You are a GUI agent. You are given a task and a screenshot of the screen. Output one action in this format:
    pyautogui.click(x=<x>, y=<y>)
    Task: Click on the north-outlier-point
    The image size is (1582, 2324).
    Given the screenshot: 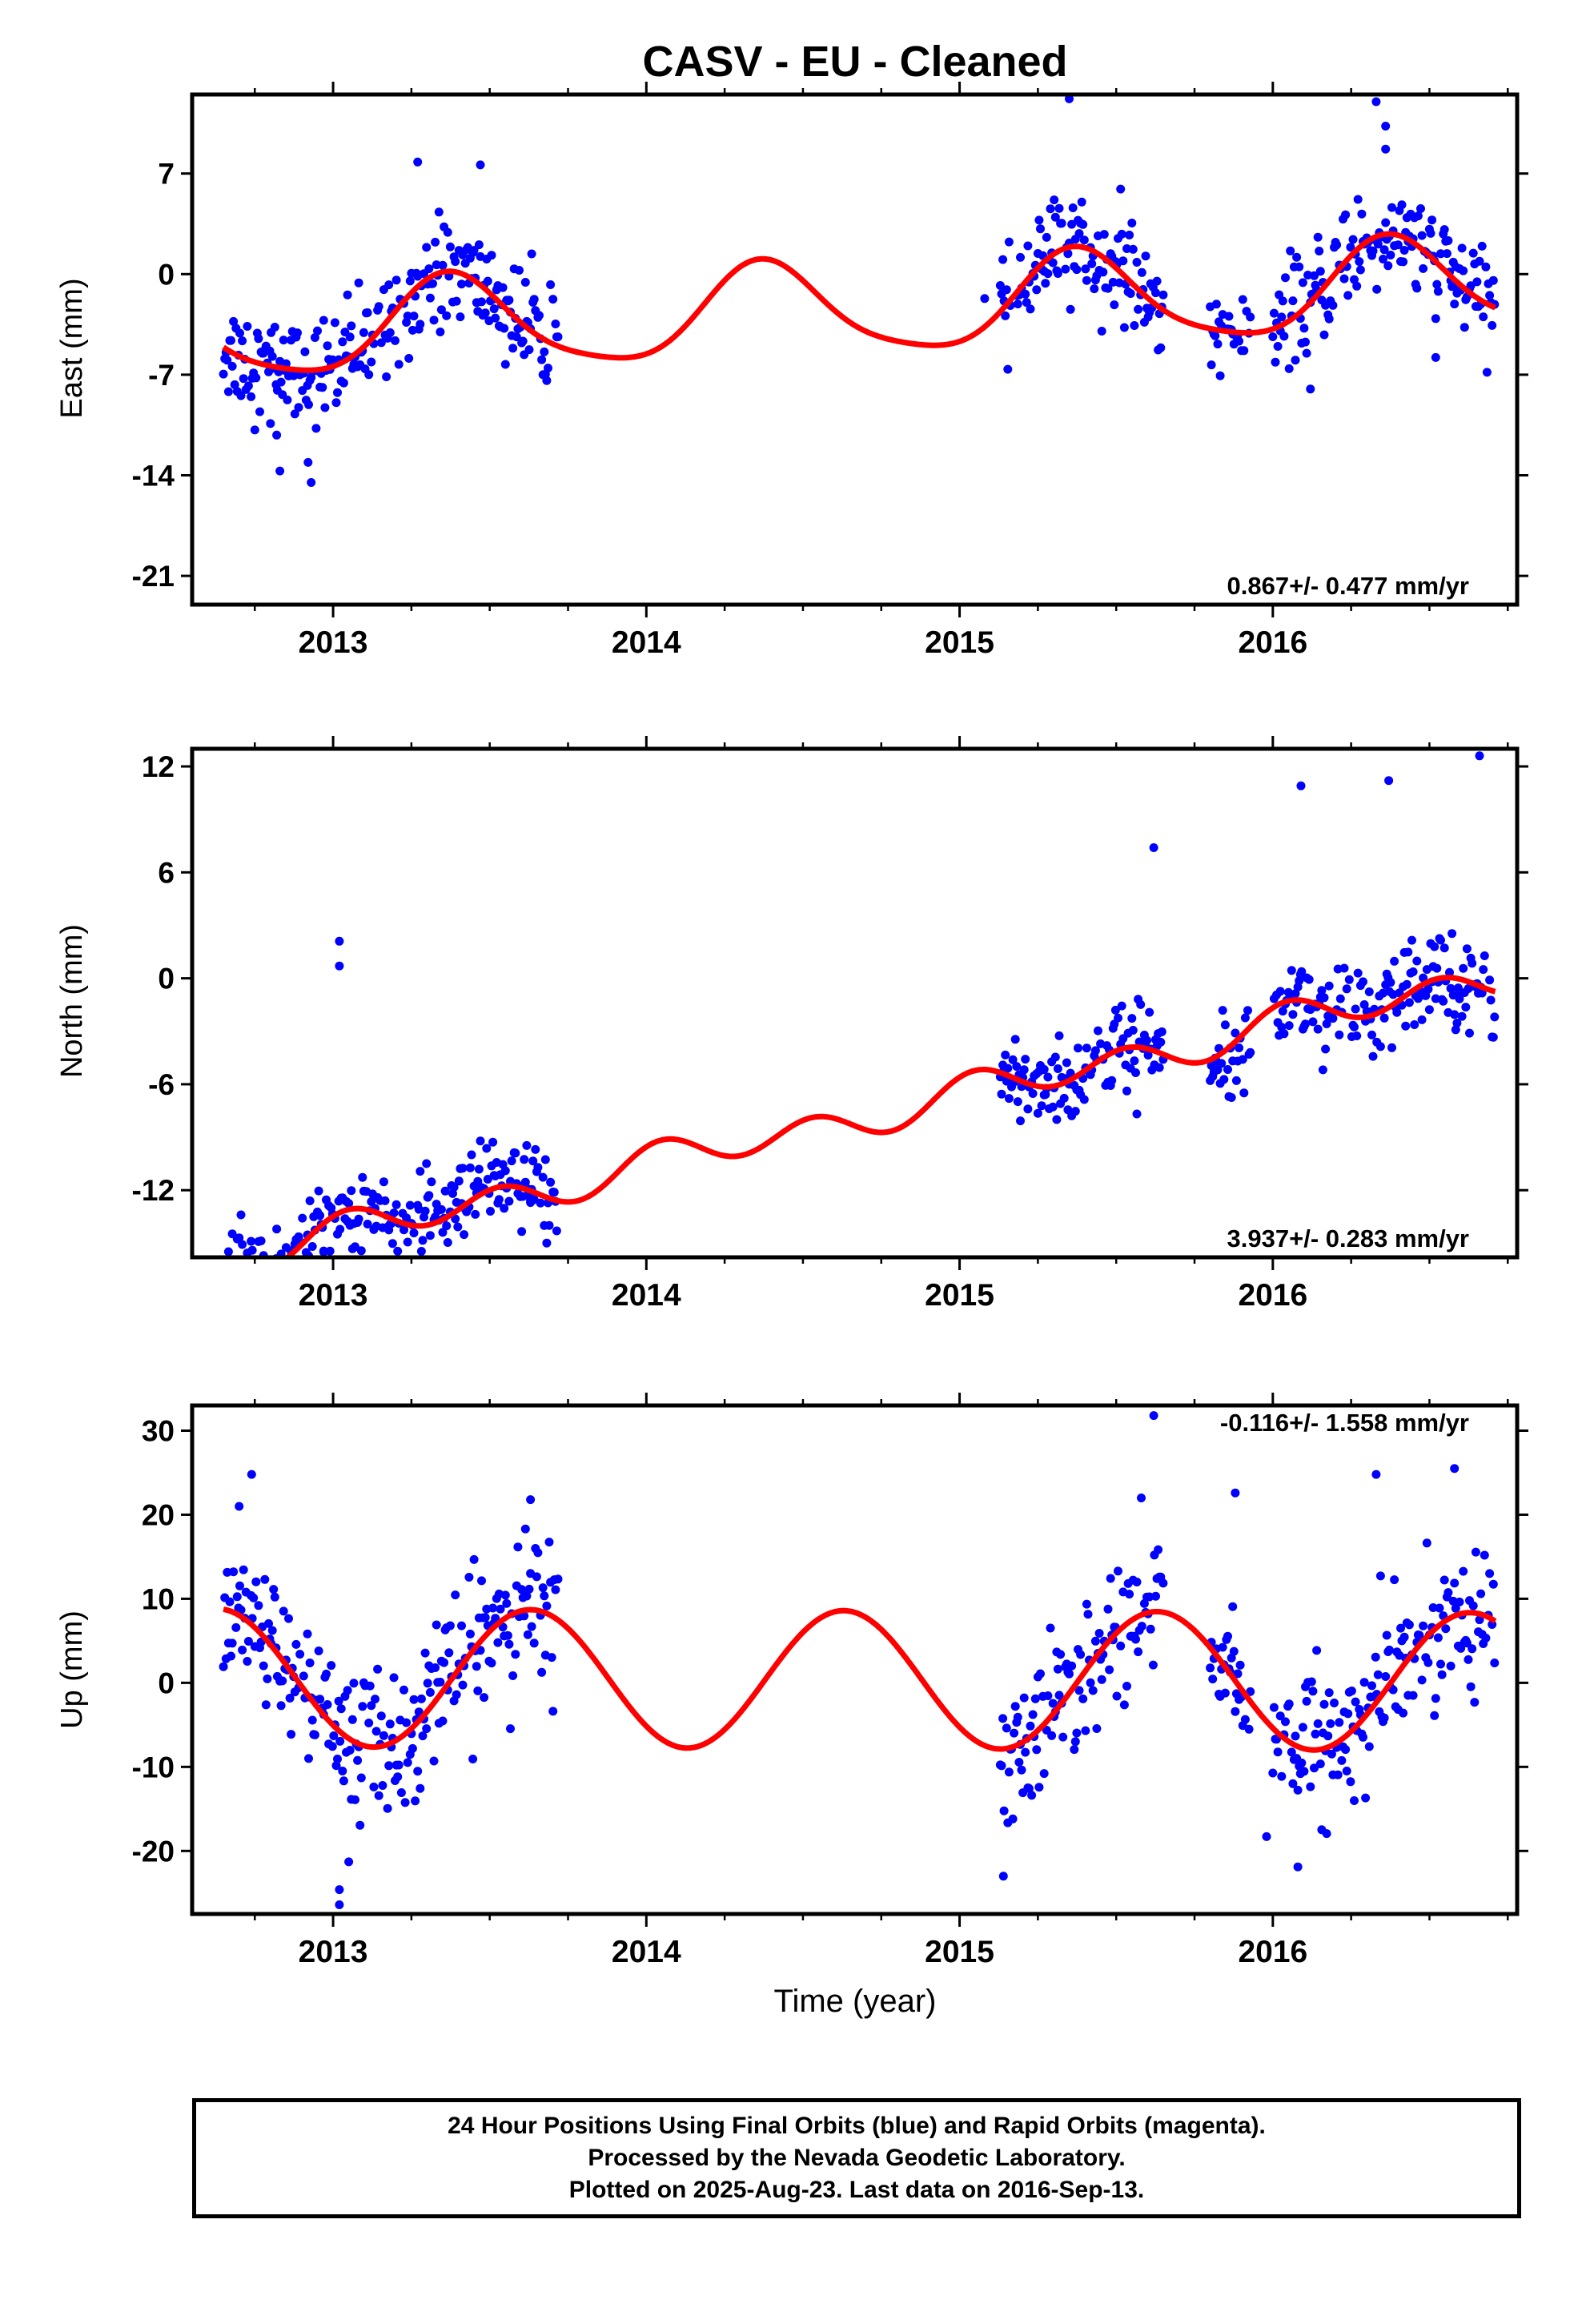 What is the action you would take?
    pyautogui.click(x=1301, y=785)
    